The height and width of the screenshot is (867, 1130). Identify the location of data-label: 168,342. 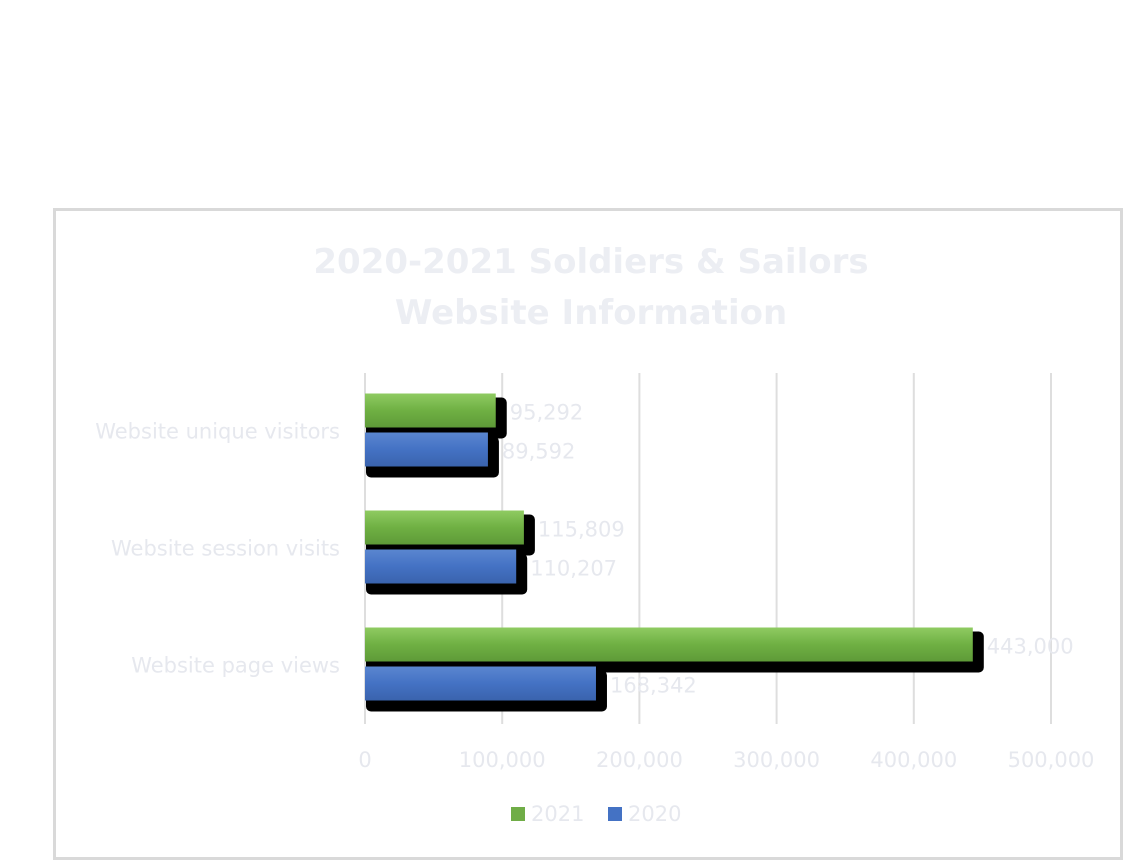
(653, 686).